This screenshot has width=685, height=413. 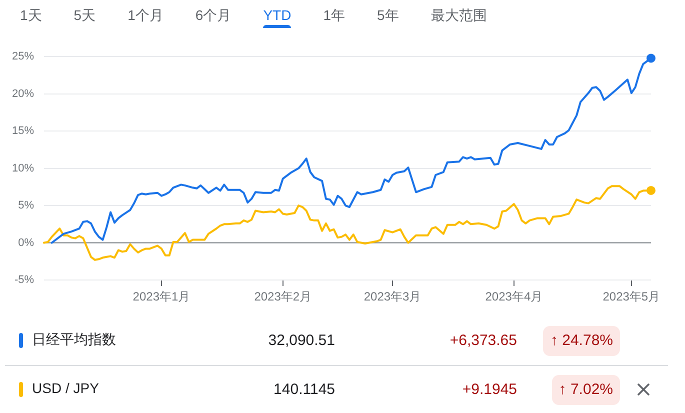 I want to click on y-tick-label: 0%, so click(x=26, y=242).